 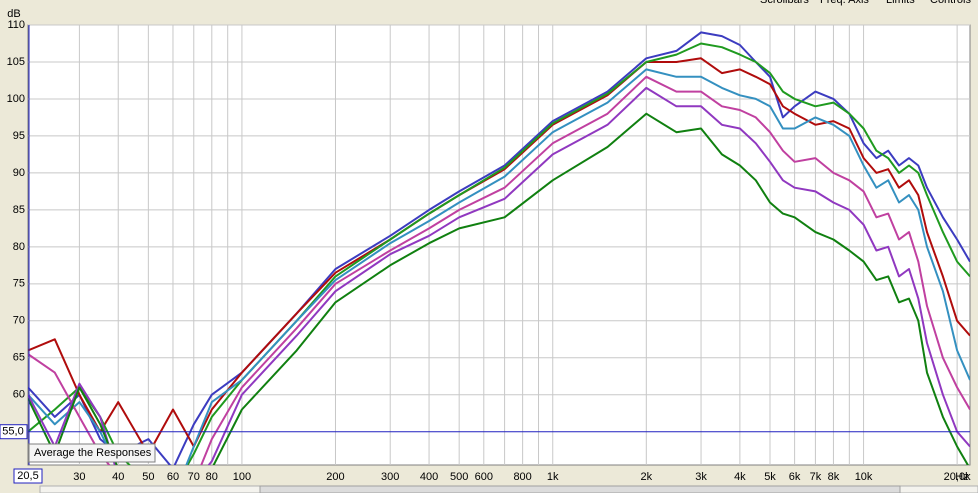 What do you see at coordinates (212, 477) in the screenshot?
I see `x-tick-label: 80` at bounding box center [212, 477].